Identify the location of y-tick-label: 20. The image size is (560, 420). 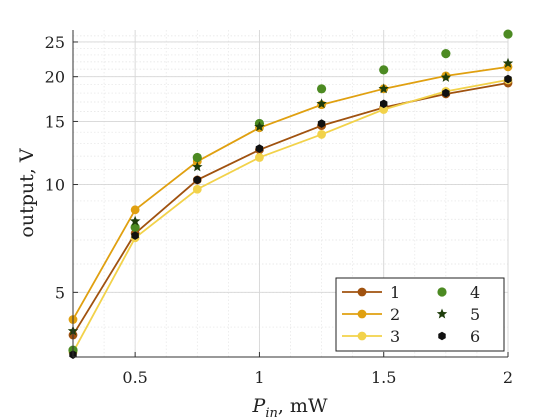
(55, 77).